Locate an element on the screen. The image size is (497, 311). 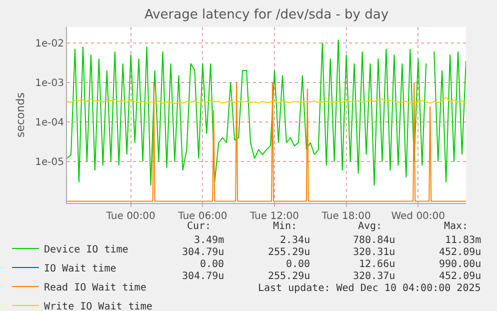
text: Max: is located at coordinates (456, 226).